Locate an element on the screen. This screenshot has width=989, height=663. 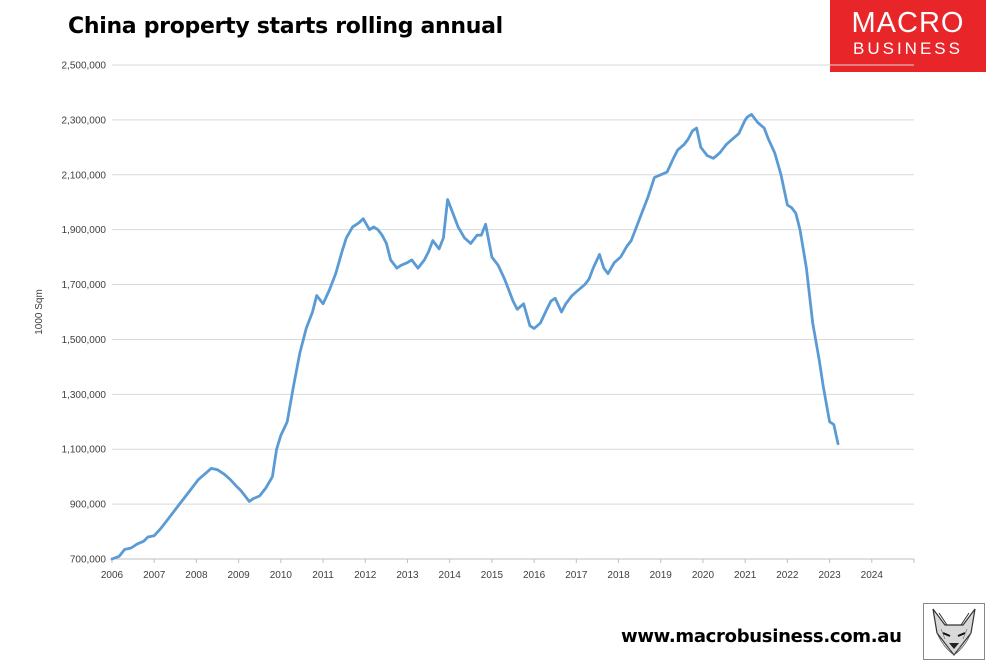
x-tick-label: 2021 is located at coordinates (745, 575).